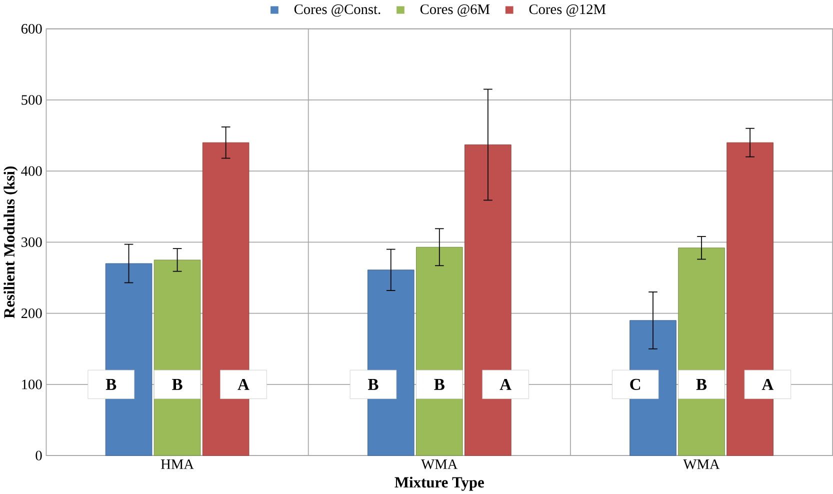  What do you see at coordinates (31, 313) in the screenshot?
I see `y-tick-label: 200` at bounding box center [31, 313].